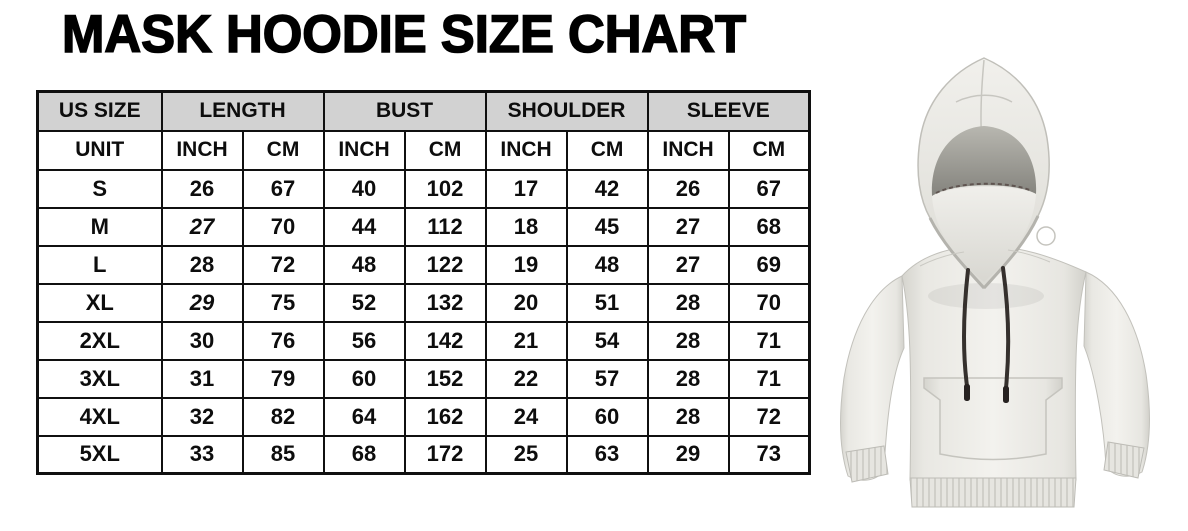 The image size is (1188, 531). What do you see at coordinates (1006, 394) in the screenshot?
I see `drawstring-aglet-right` at bounding box center [1006, 394].